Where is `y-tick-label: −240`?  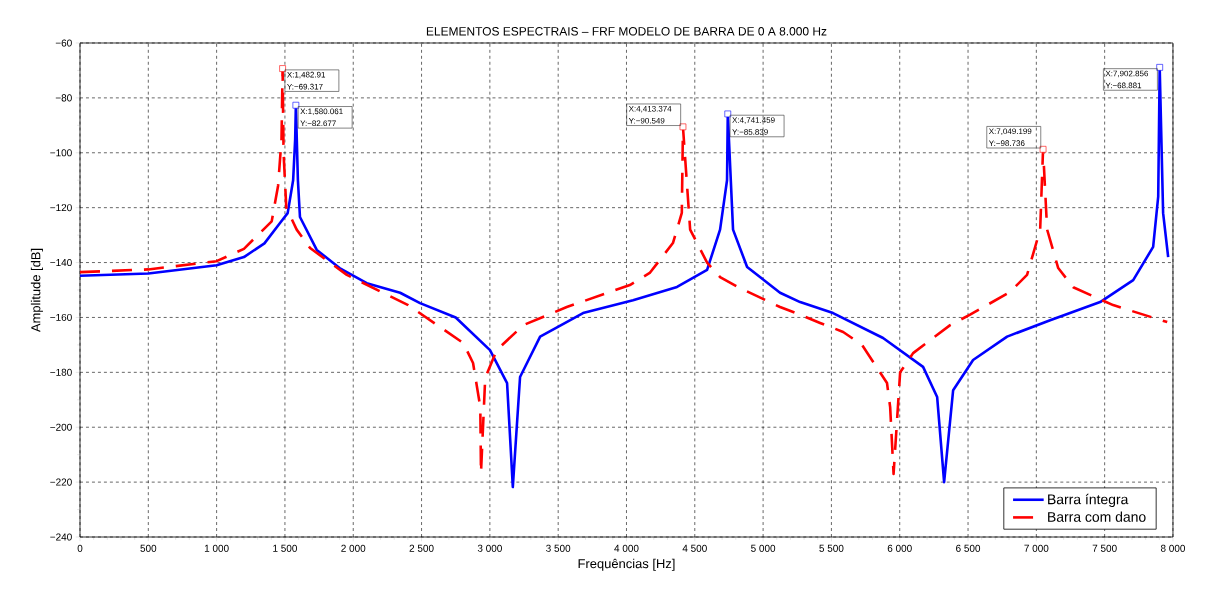
y-tick-label: −240 is located at coordinates (61, 537).